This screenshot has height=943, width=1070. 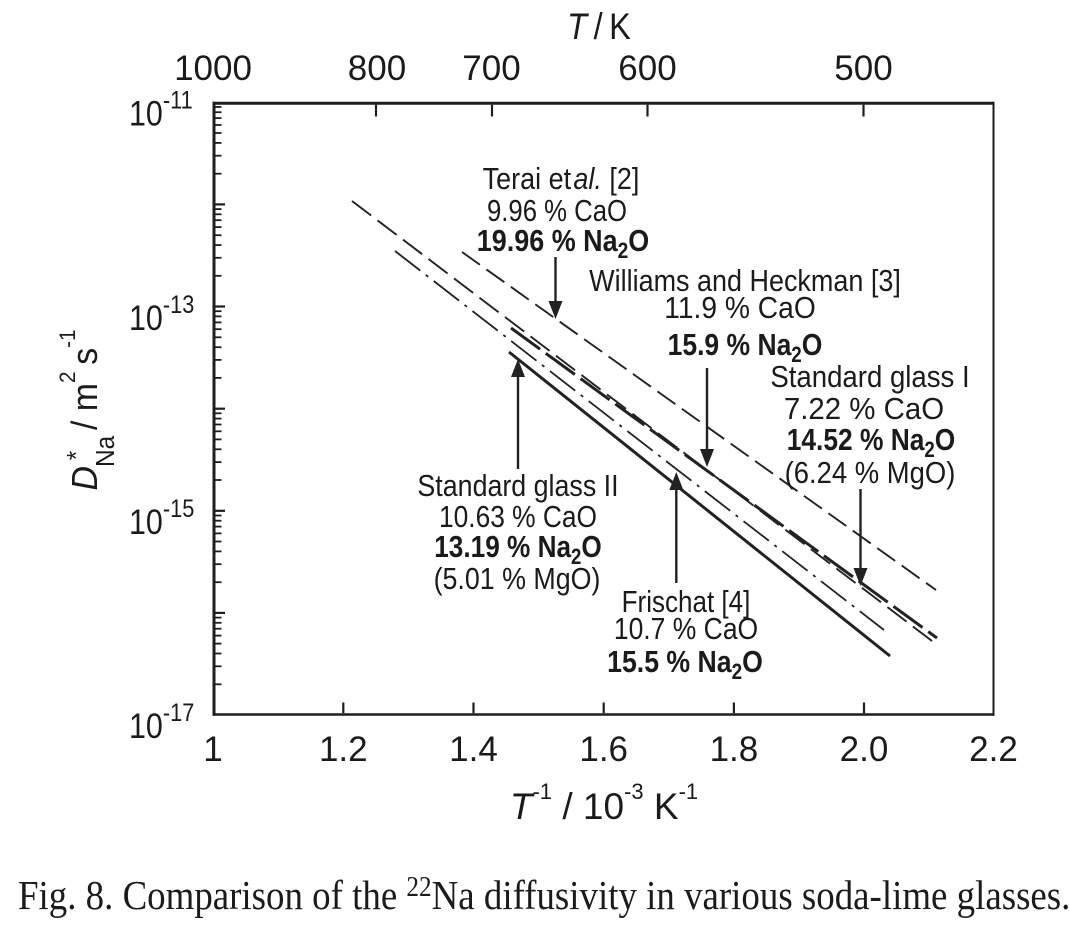 What do you see at coordinates (517, 486) in the screenshot?
I see `svg-text: Standard glass II` at bounding box center [517, 486].